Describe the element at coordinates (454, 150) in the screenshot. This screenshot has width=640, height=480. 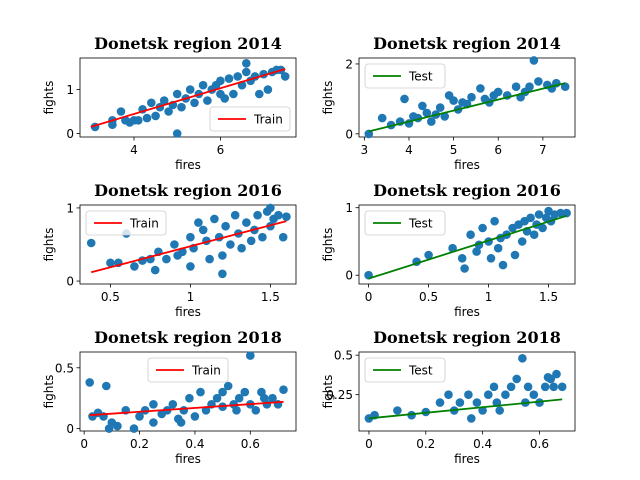
I see `x-tick-label: 5` at that location.